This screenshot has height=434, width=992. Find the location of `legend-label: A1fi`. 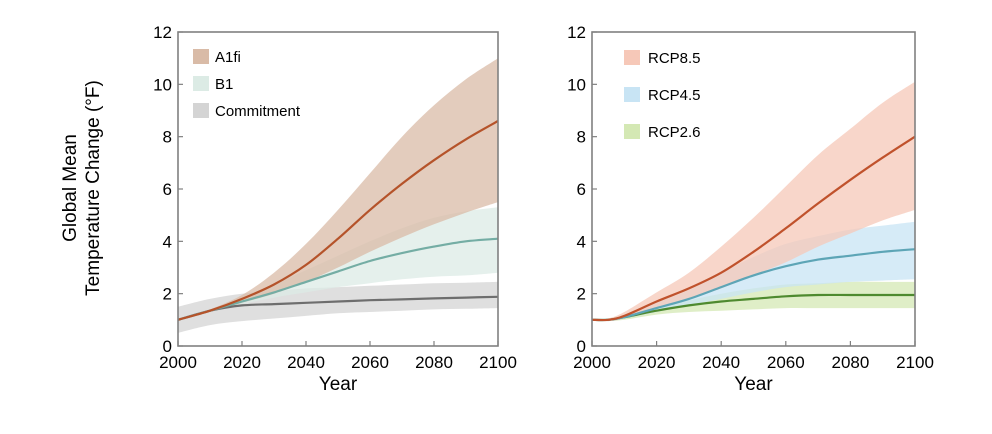

legend-label: A1fi is located at coordinates (228, 57).